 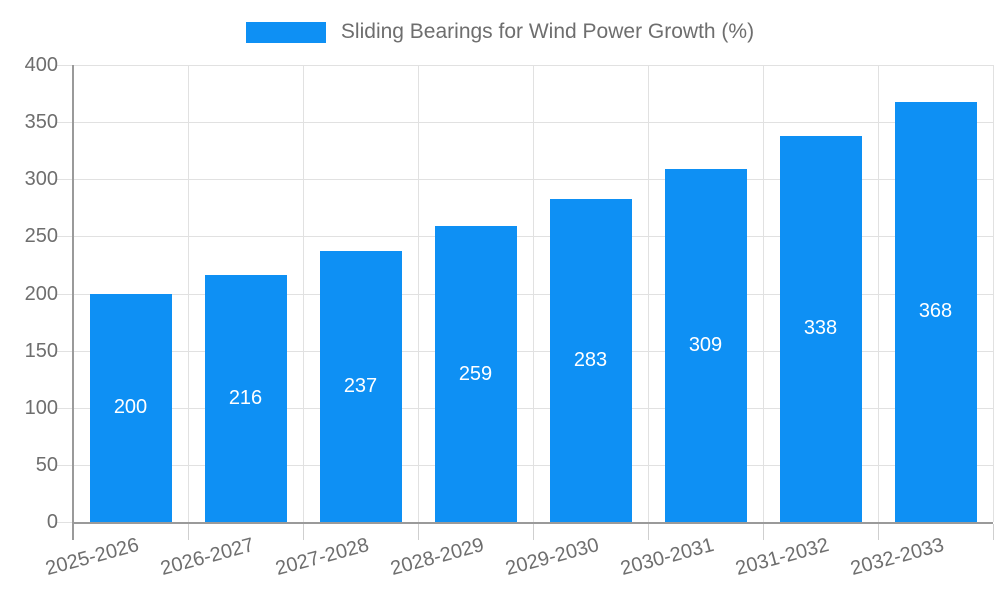 I want to click on bar-value-label: 216, so click(x=245, y=398).